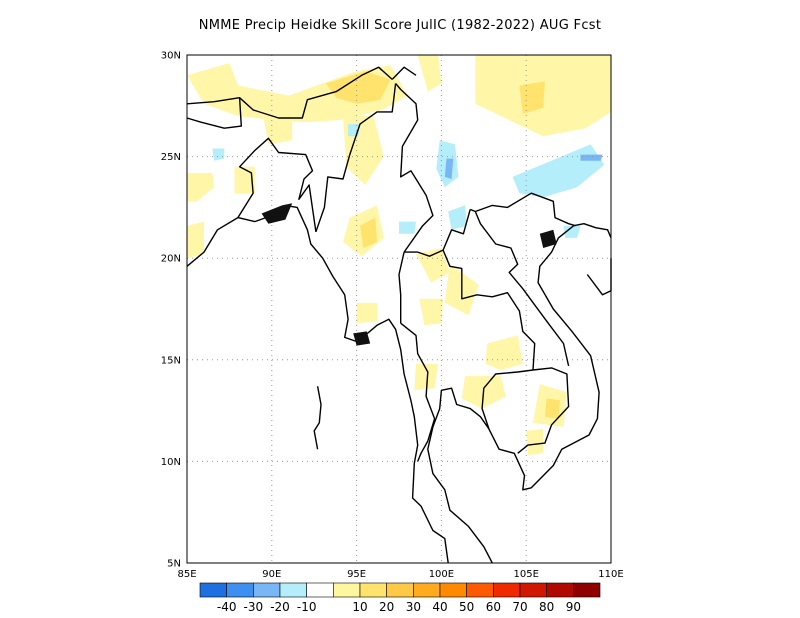  Describe the element at coordinates (254, 607) in the screenshot. I see `colorbar-label: -30` at that location.